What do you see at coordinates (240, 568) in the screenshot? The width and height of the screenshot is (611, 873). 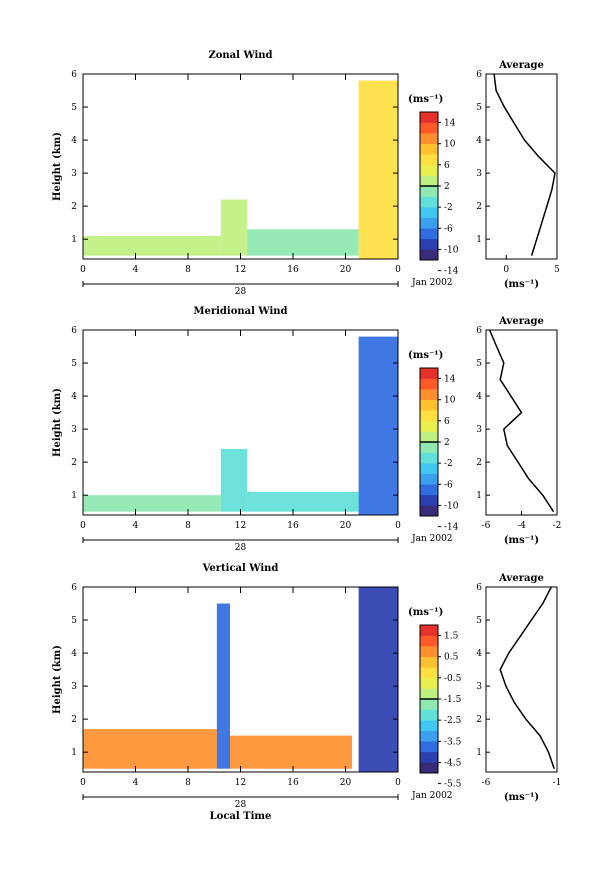 I see `panel-title: Vertical Wind` at bounding box center [240, 568].